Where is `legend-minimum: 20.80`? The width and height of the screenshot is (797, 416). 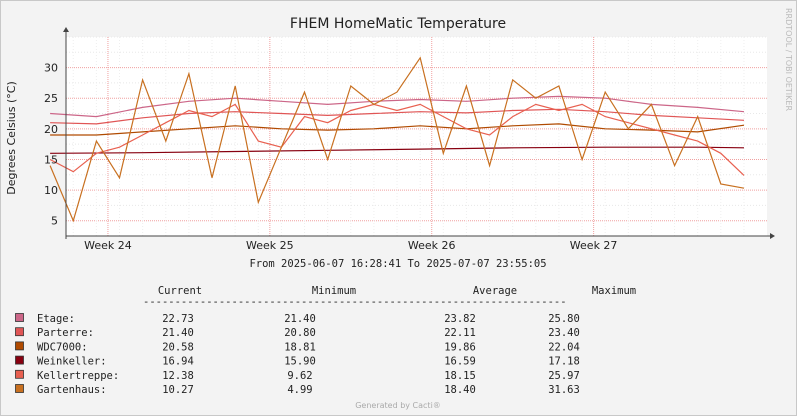 legend-minimum: 20.80 is located at coordinates (300, 333).